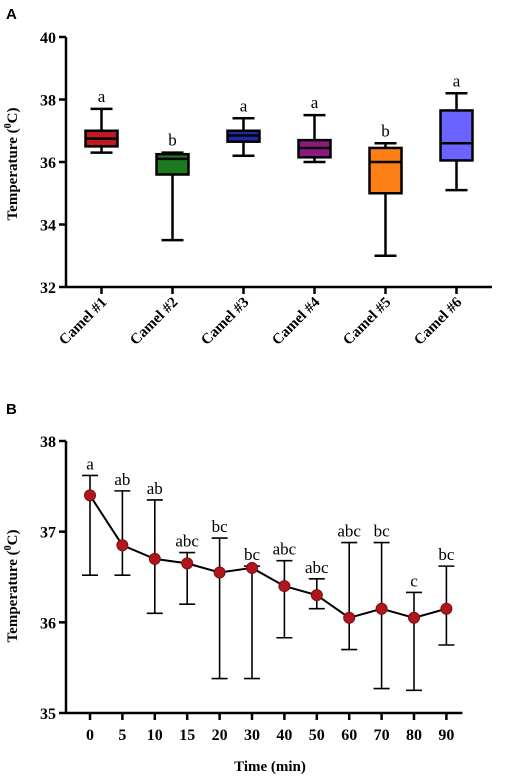  Describe the element at coordinates (220, 735) in the screenshot. I see `b-x-tick-label: 20` at that location.